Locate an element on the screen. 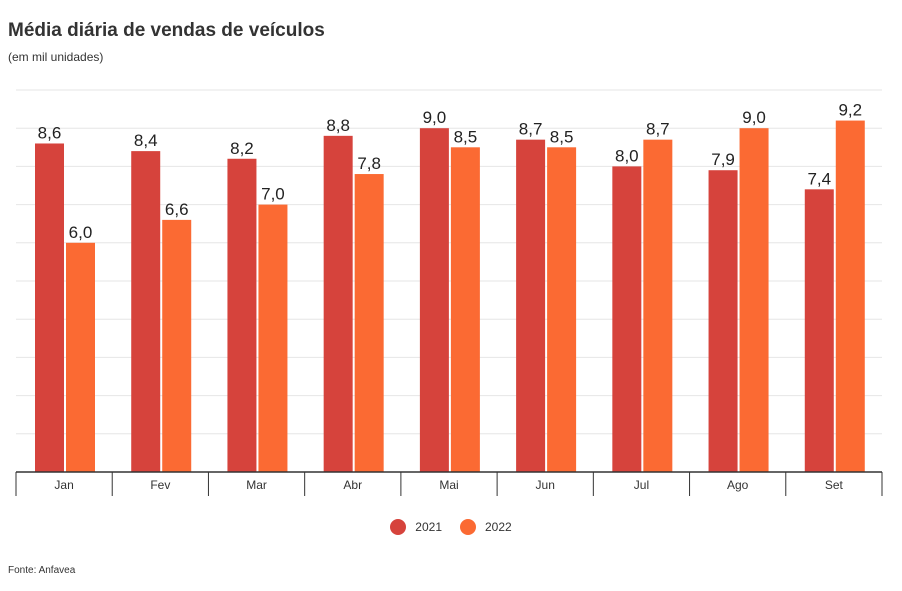  x-tick-label: Mai is located at coordinates (448, 485).